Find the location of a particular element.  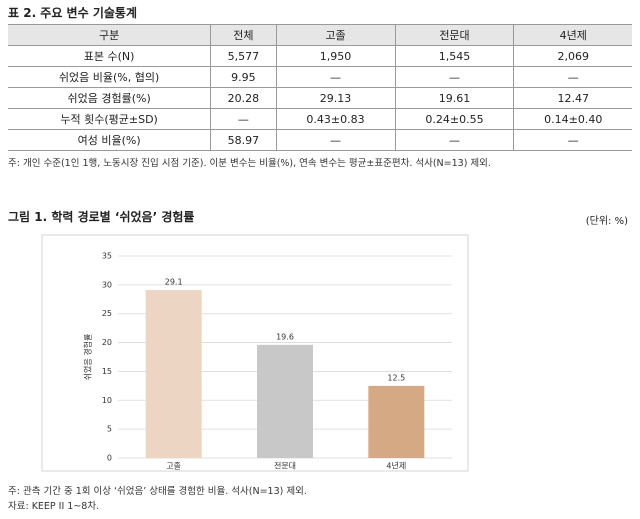

cell: 쉬었음 비율(%, 협의) is located at coordinates (110, 77).